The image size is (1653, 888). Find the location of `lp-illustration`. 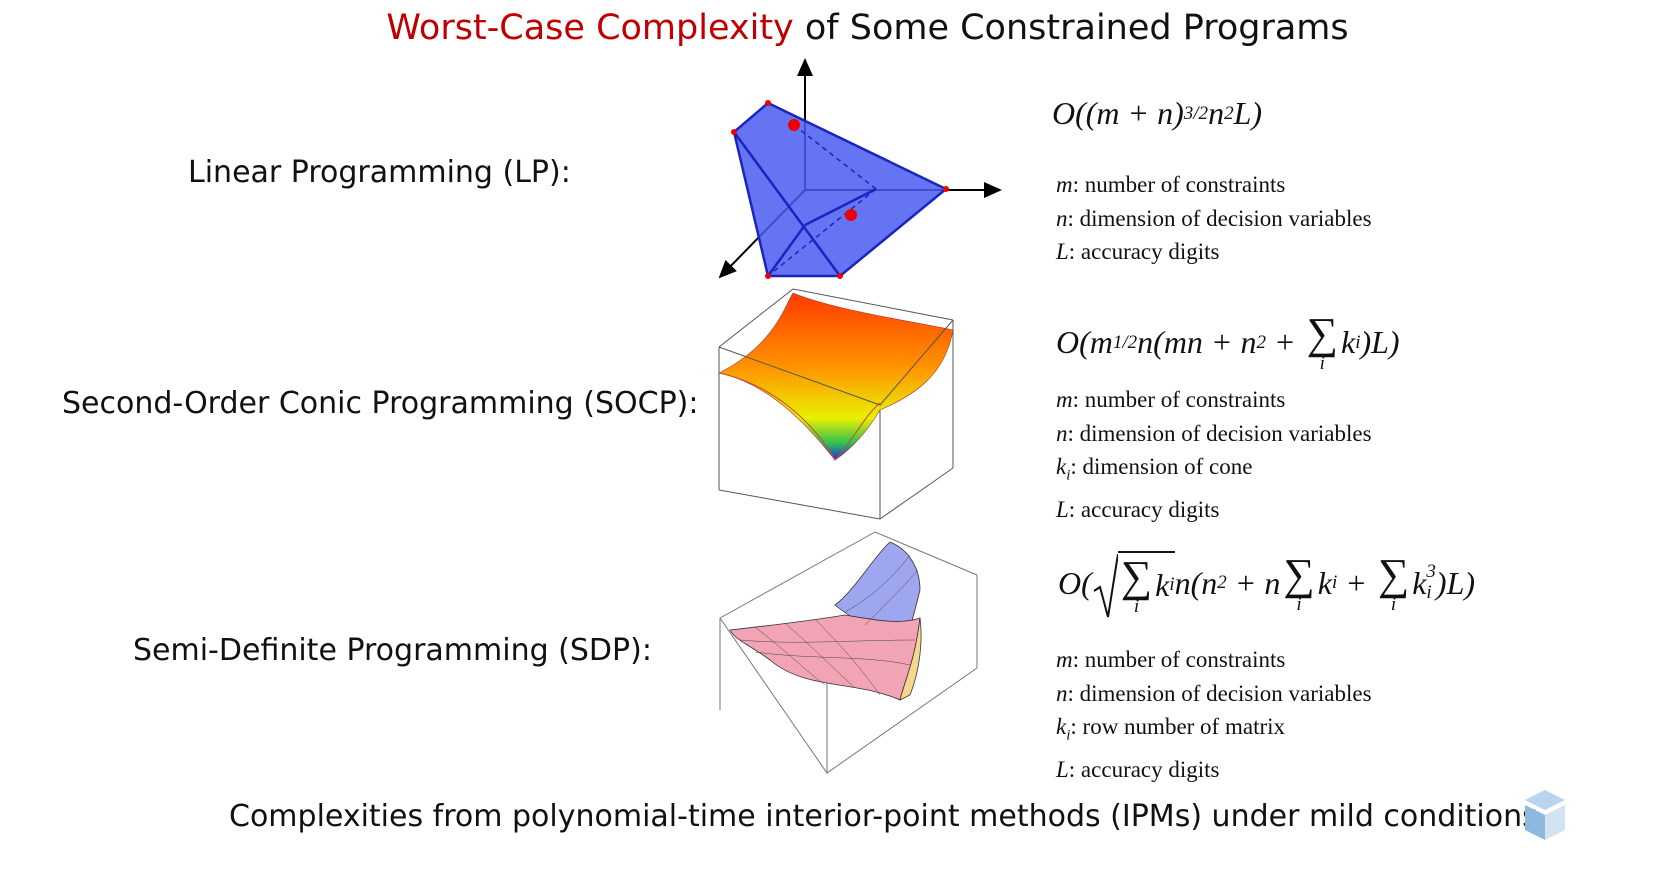

lp-illustration is located at coordinates (860, 168).